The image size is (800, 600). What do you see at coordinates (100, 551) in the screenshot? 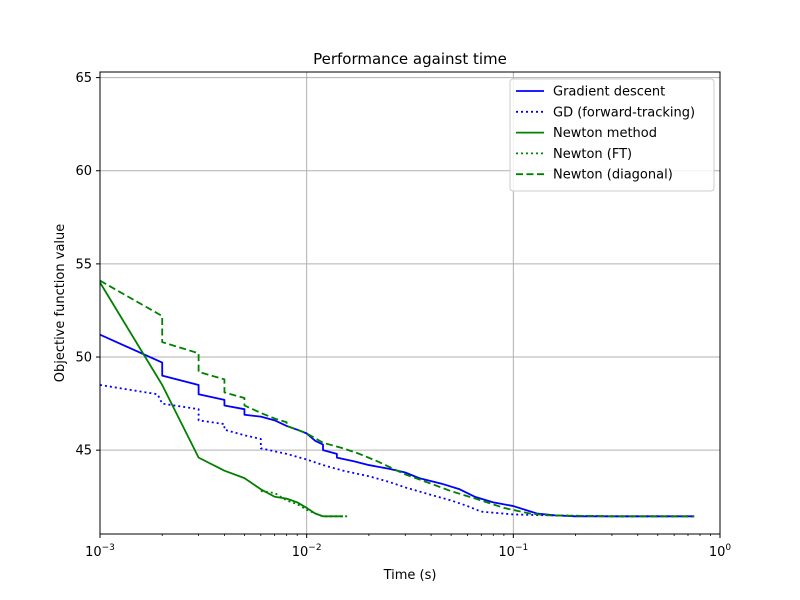
I see `x-tick-label: 10⁻³` at bounding box center [100, 551].